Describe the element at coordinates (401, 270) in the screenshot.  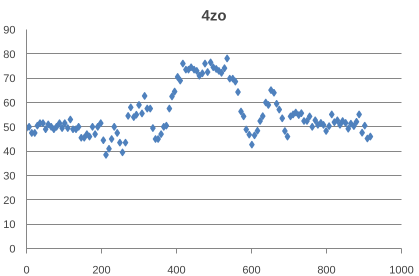
I see `x-tick-label: 1000` at that location.